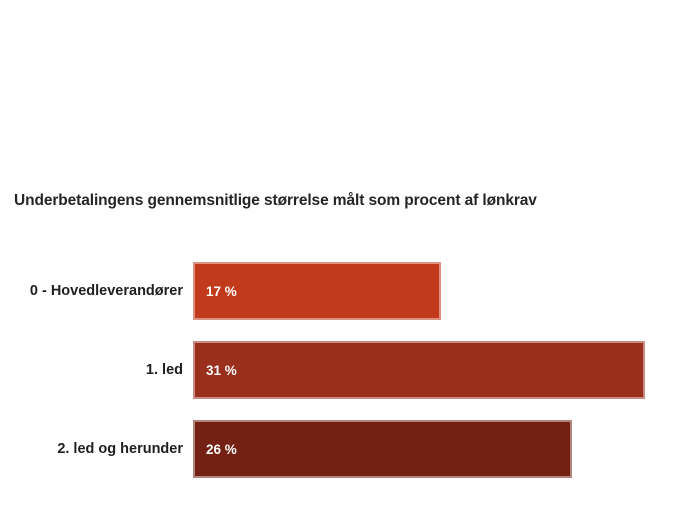 Image resolution: width=696 pixels, height=522 pixels. I want to click on plot-area: 26 %, so click(444, 449).